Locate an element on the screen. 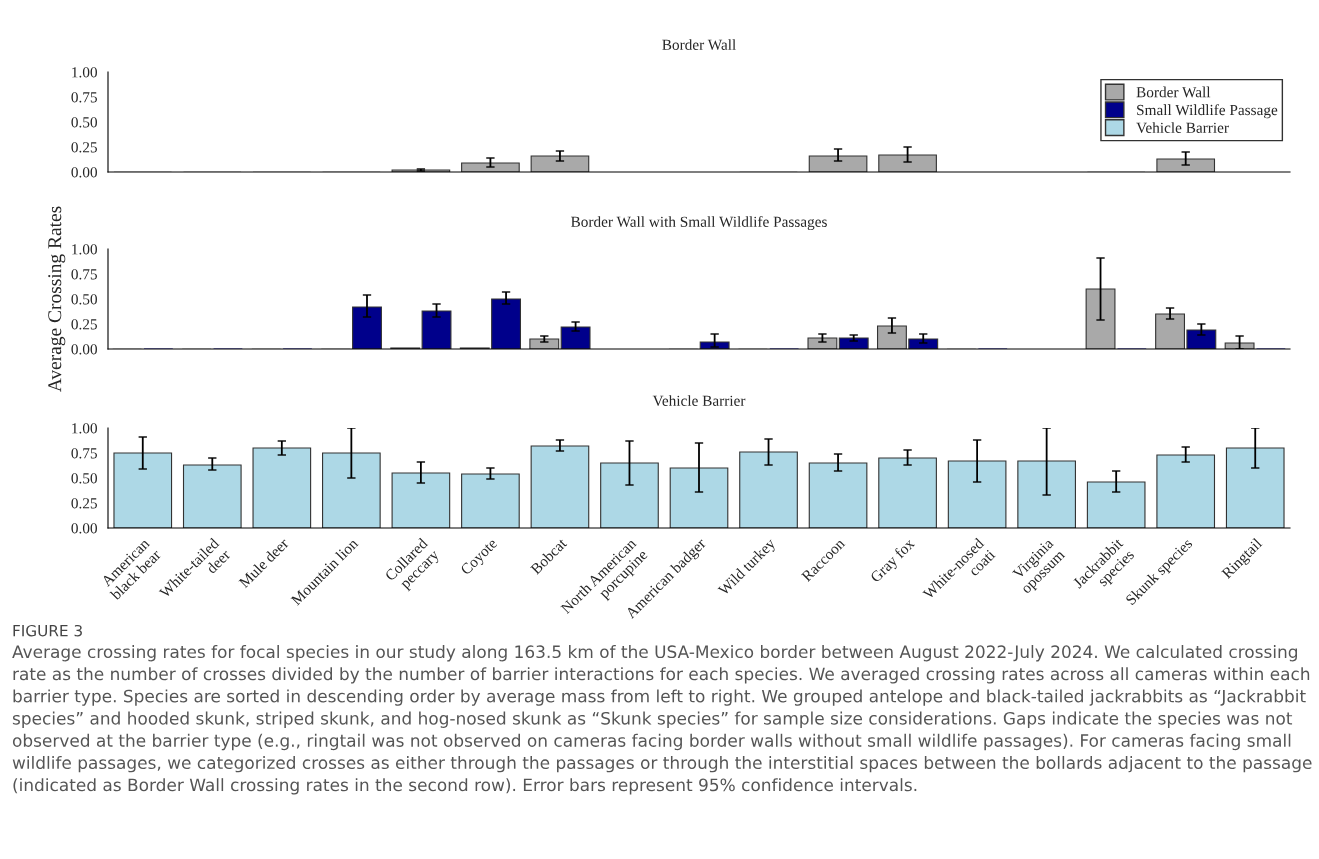 This screenshot has height=859, width=1319. legend-label: Border Wall is located at coordinates (1173, 92).